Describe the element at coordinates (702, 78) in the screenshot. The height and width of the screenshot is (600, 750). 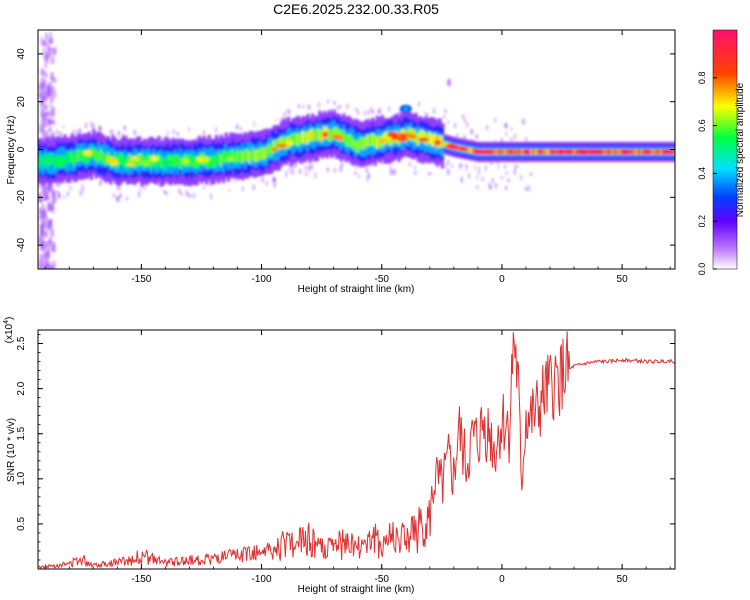
I see `colorbar-tick-label-4: 0.8` at that location.